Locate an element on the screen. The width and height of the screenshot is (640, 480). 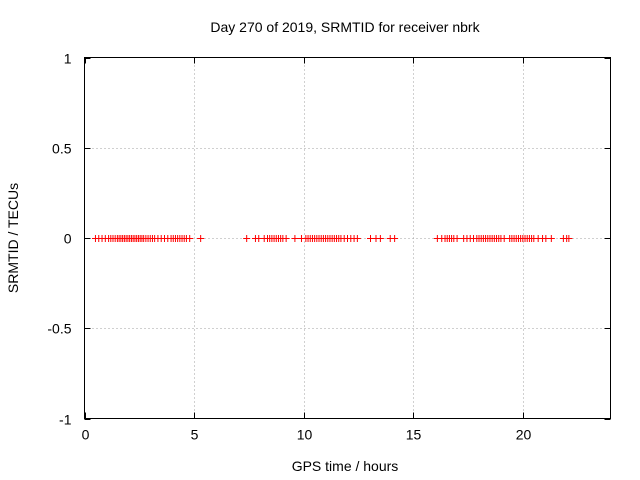
y-tick-label: -1 is located at coordinates (65, 420).